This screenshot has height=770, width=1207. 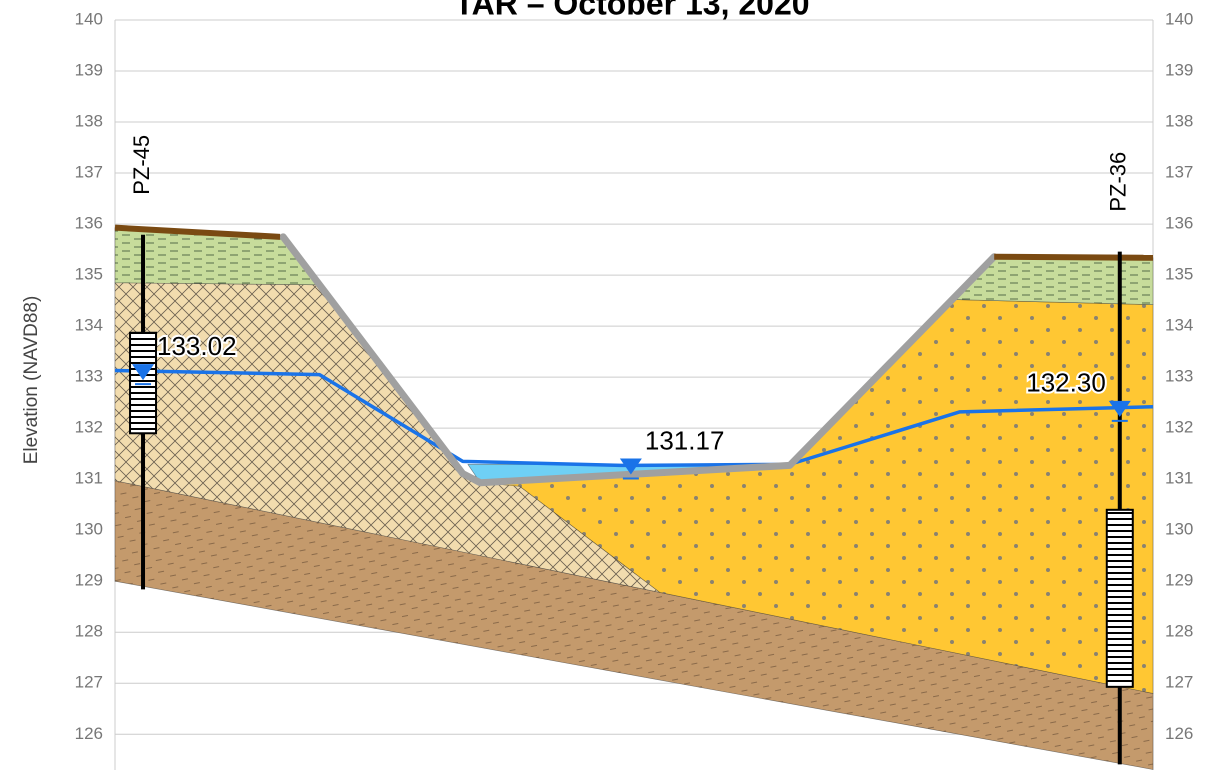 What do you see at coordinates (1179, 631) in the screenshot?
I see `y2-tick-label: 128` at bounding box center [1179, 631].